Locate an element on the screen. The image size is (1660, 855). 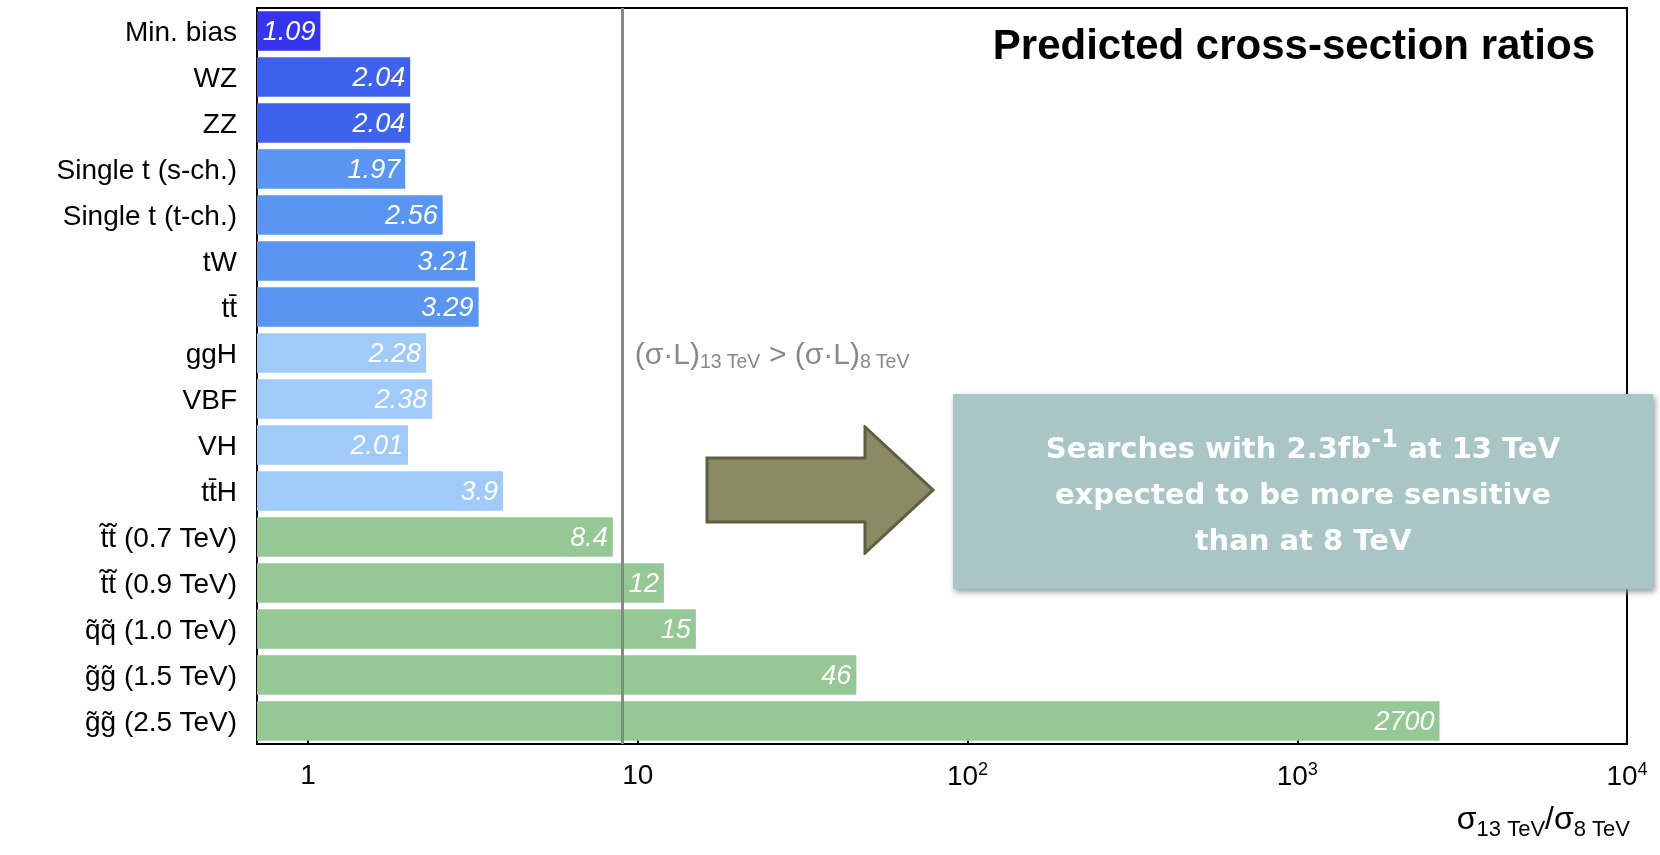
data-label: 1.09 is located at coordinates (289, 31).